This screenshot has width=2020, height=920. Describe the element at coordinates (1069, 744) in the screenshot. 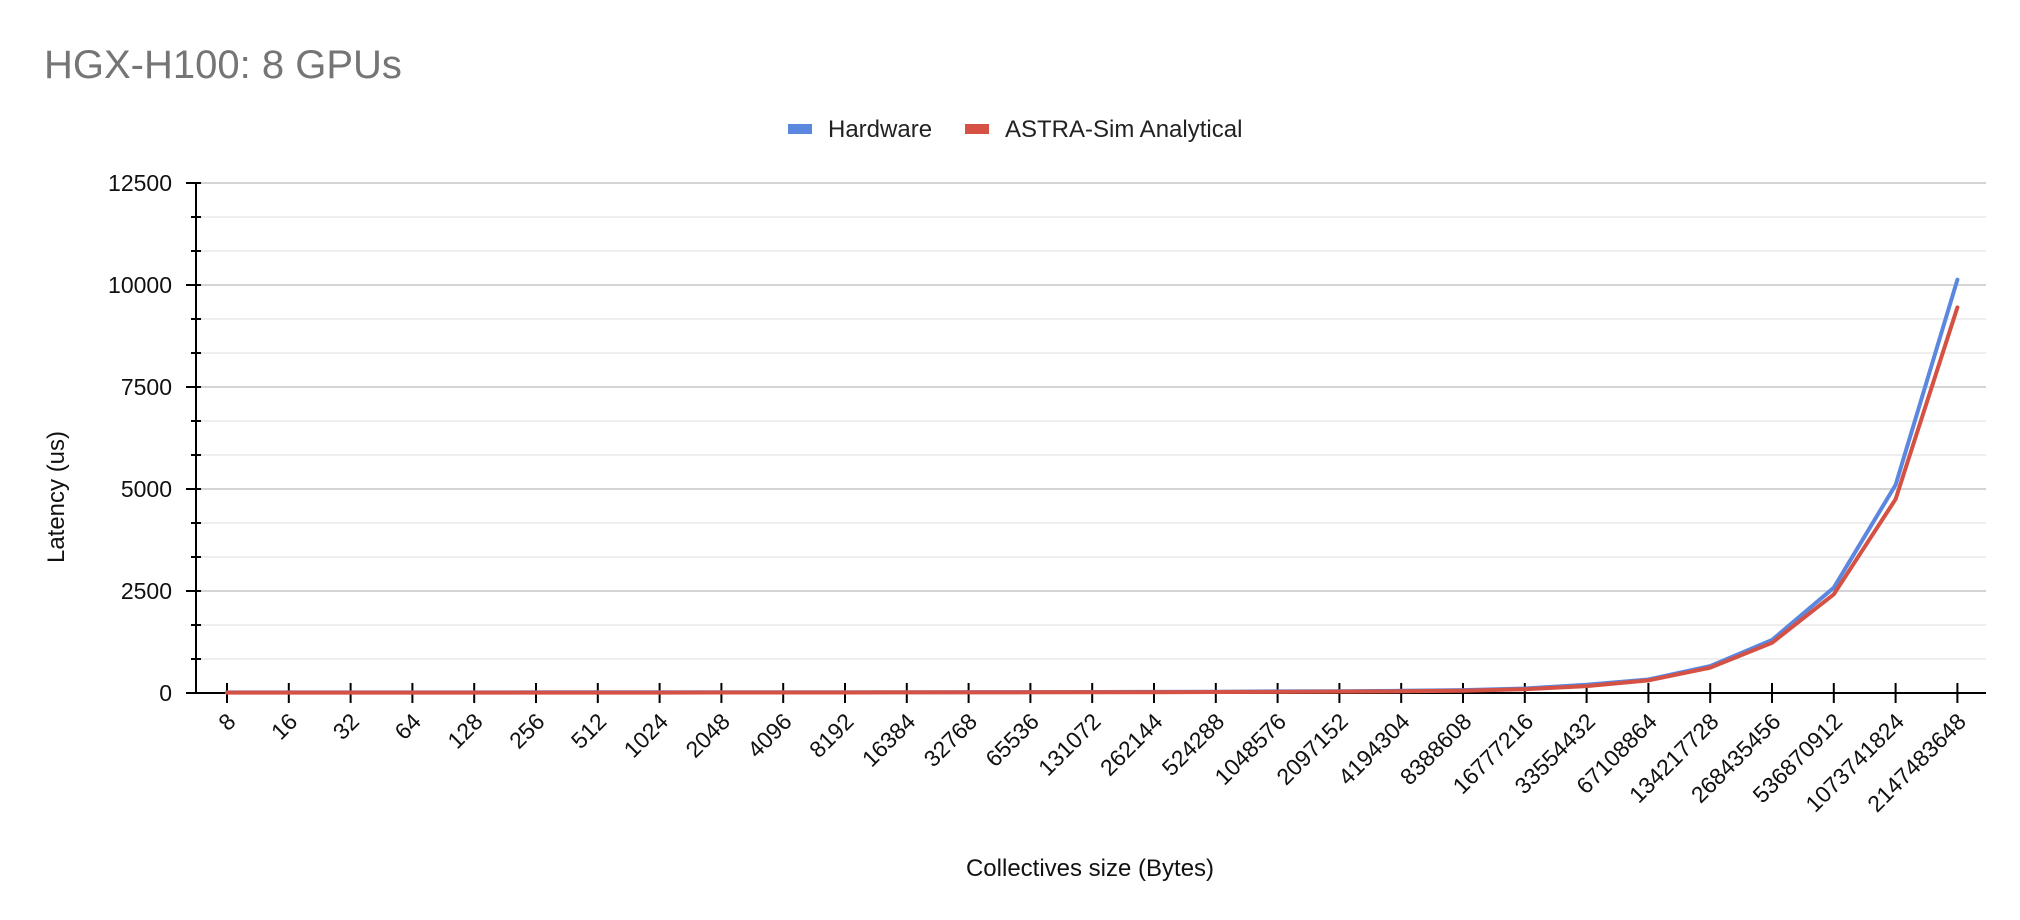

I see `x-tick-label: 131072` at that location.